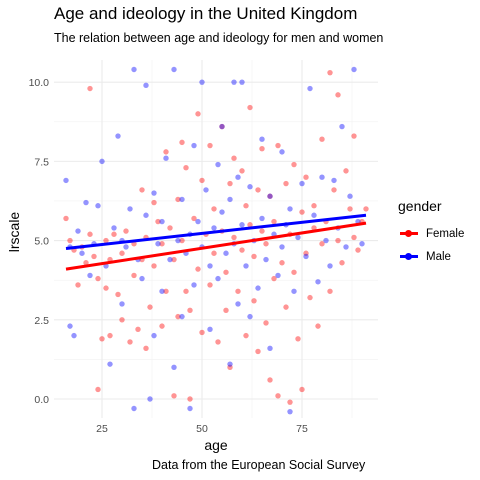 Image resolution: width=480 pixels, height=480 pixels. Describe the element at coordinates (216, 246) in the screenshot. I see `fit-line-female` at that location.